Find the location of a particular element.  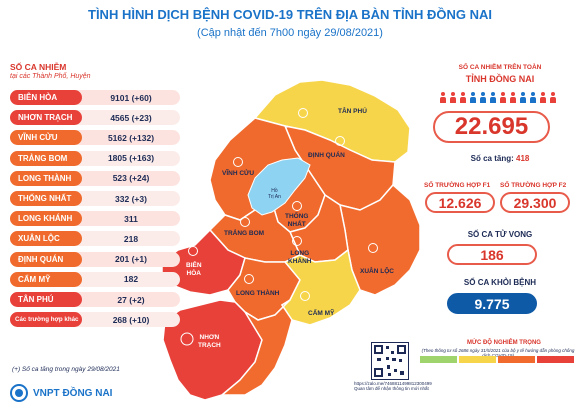

qr-code-icon is located at coordinates (390, 361).